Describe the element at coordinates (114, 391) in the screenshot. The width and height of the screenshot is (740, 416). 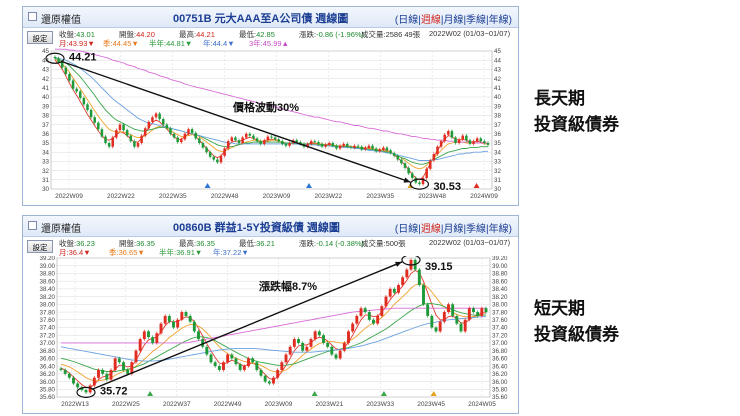
I see `low-annotation: 35.72` at that location.